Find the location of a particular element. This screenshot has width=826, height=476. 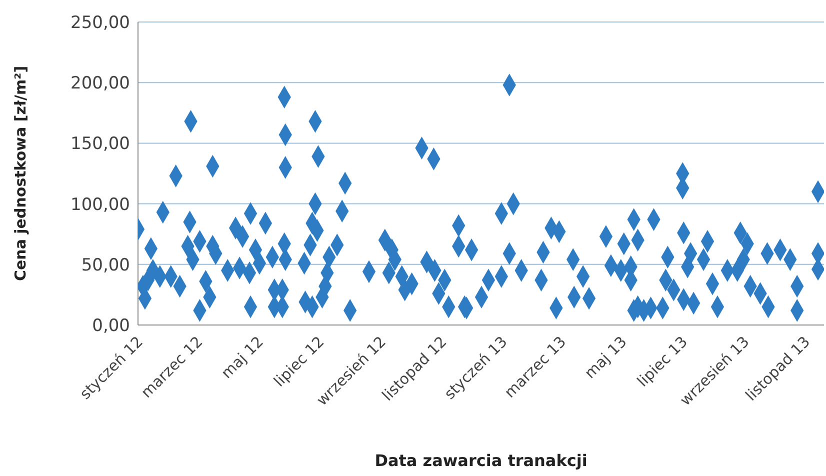

x-axis-title: Data zawarcia tranakcji is located at coordinates (481, 460).